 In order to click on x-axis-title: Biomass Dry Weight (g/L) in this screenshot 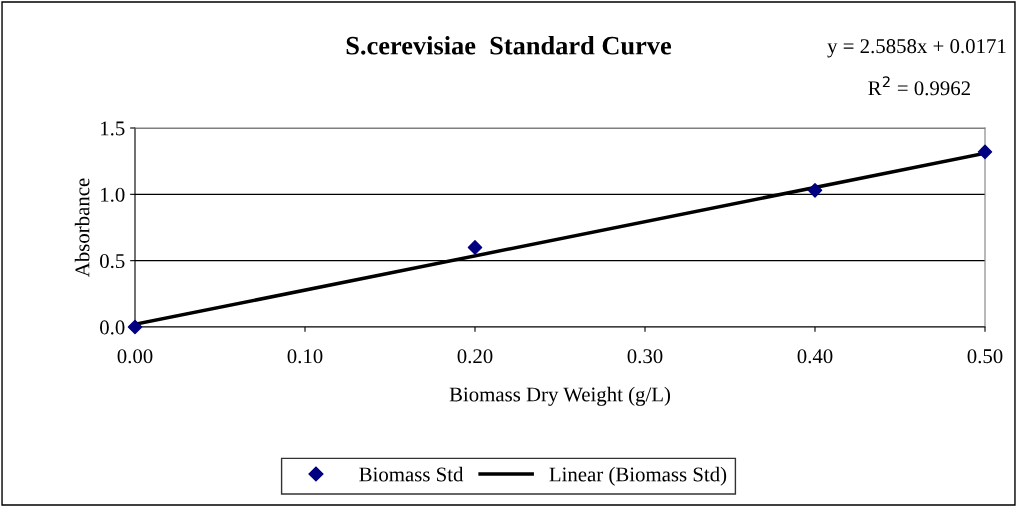, I will do `click(560, 396)`.